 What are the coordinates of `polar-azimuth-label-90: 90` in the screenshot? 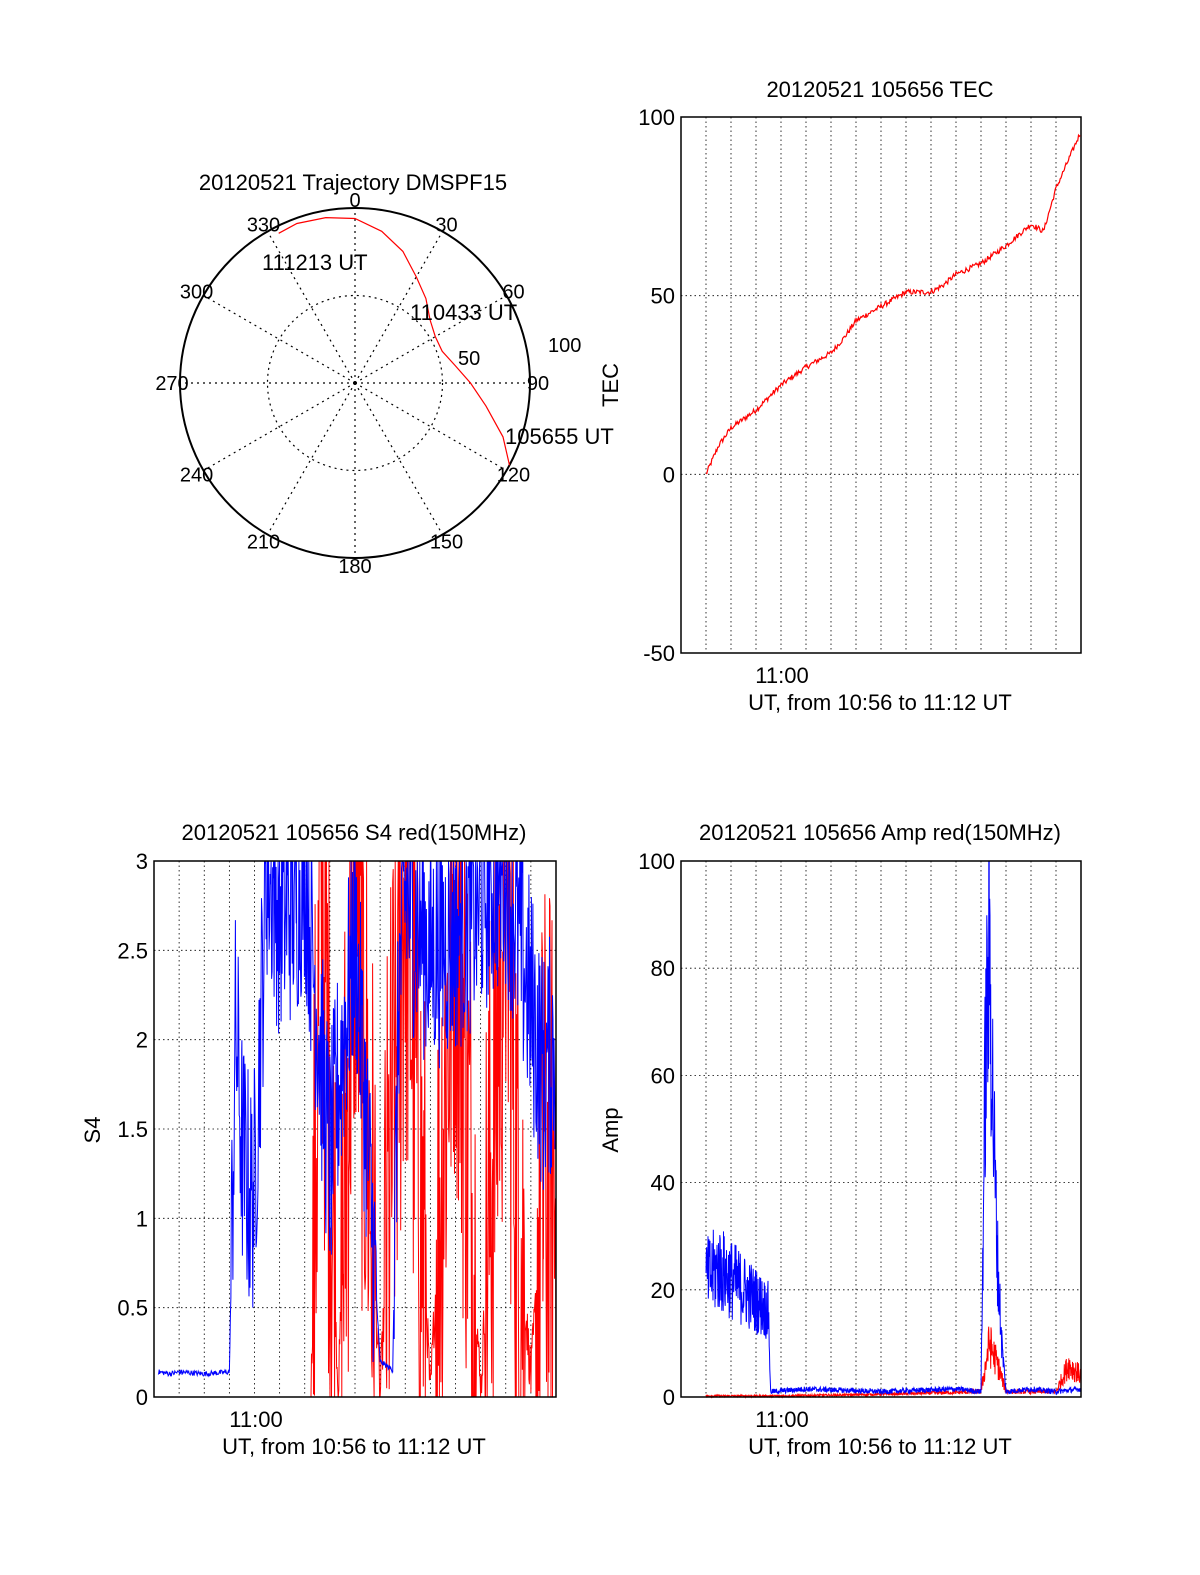 It's located at (538, 384).